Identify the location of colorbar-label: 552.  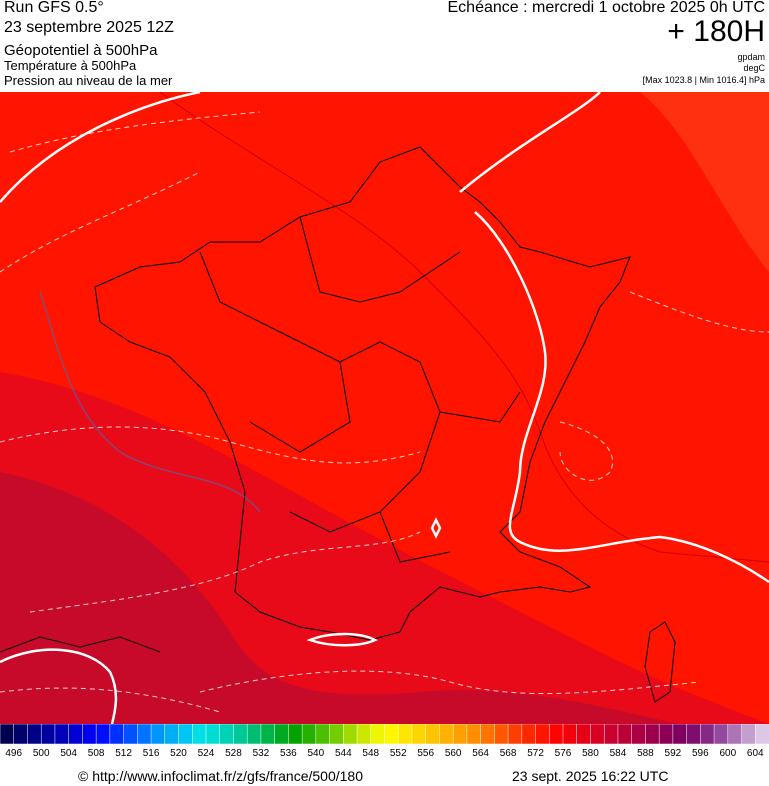
(398, 753).